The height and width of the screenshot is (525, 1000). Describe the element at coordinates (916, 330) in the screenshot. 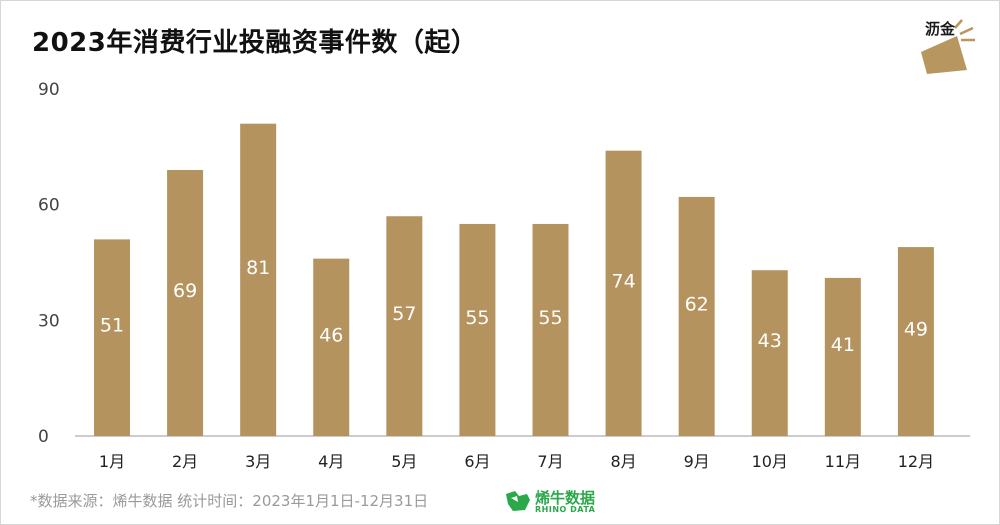

I see `bar-value-label: 49` at that location.